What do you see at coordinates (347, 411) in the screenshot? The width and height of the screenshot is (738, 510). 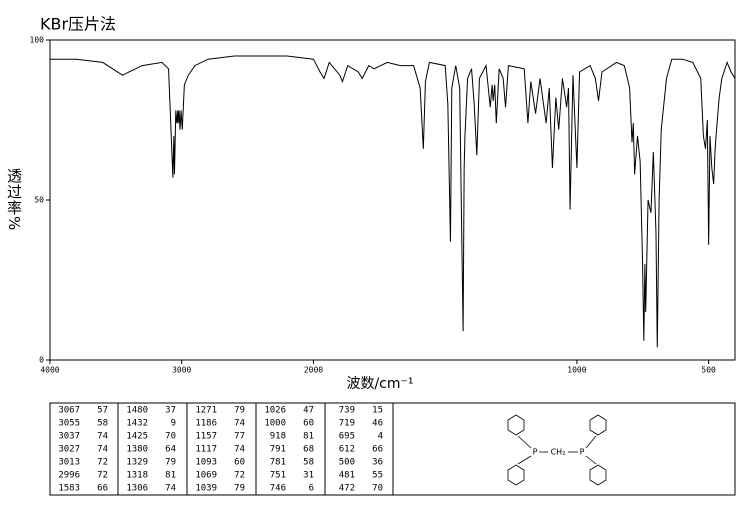 I see `table-cell: 739` at bounding box center [347, 411].